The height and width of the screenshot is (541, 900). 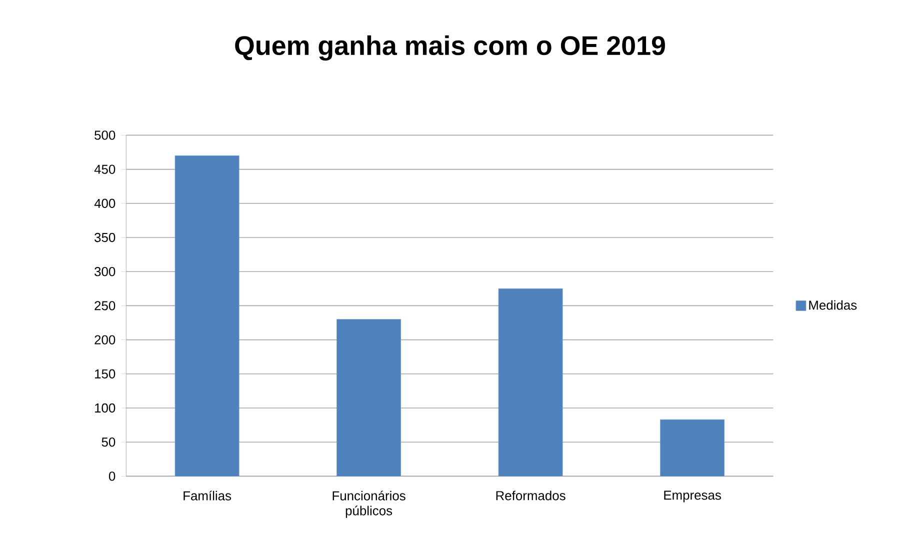 I want to click on y-tick-label: 300, so click(x=105, y=271).